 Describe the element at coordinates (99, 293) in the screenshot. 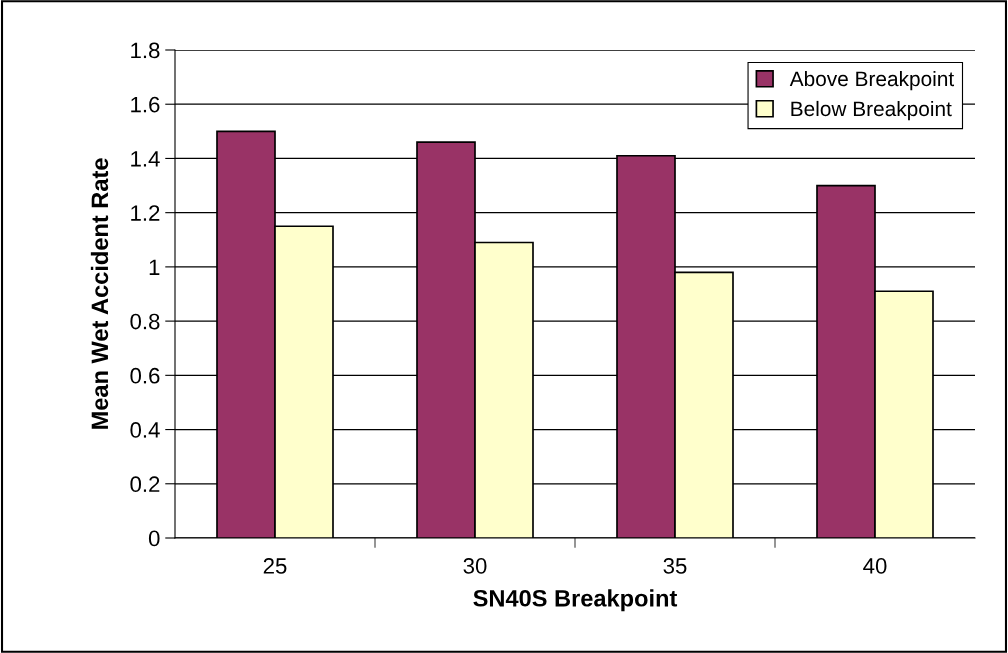

I see `y-axis-title: Mean Wet Accident Rate` at that location.